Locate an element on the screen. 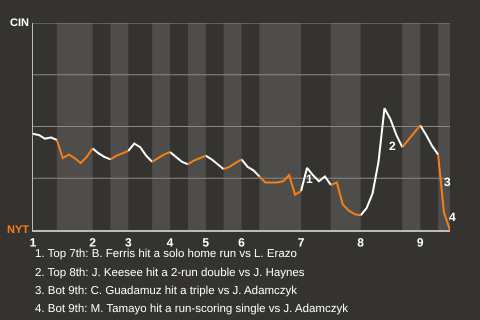 This screenshot has height=320, width=480. x-tick-label: 4 is located at coordinates (170, 242).